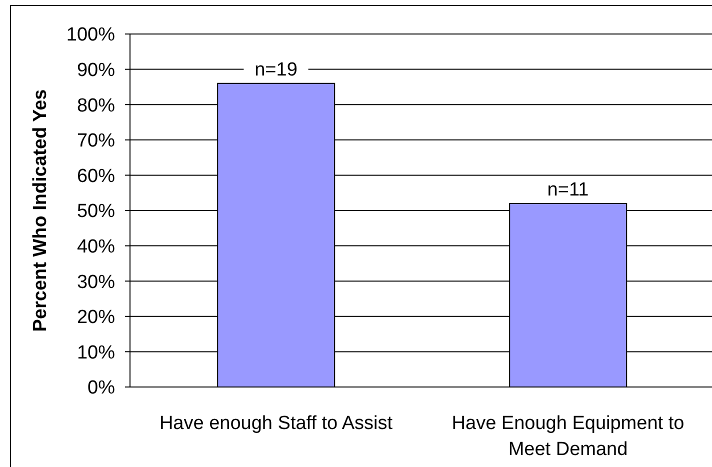 The height and width of the screenshot is (467, 712). What do you see at coordinates (568, 189) in the screenshot?
I see `annotation: n=11` at bounding box center [568, 189].